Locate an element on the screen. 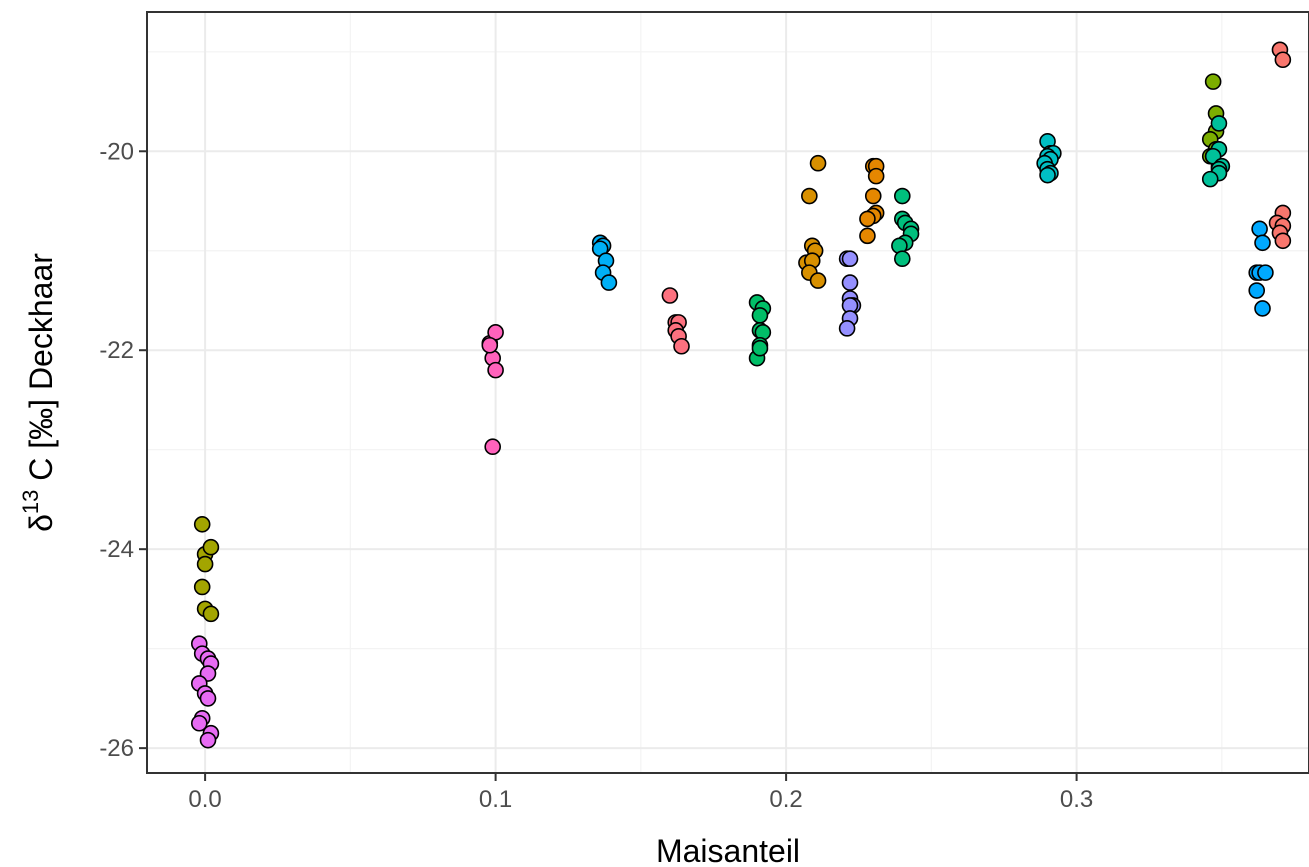 This screenshot has height=867, width=1309. y-tick-label: -24 is located at coordinates (116, 549).